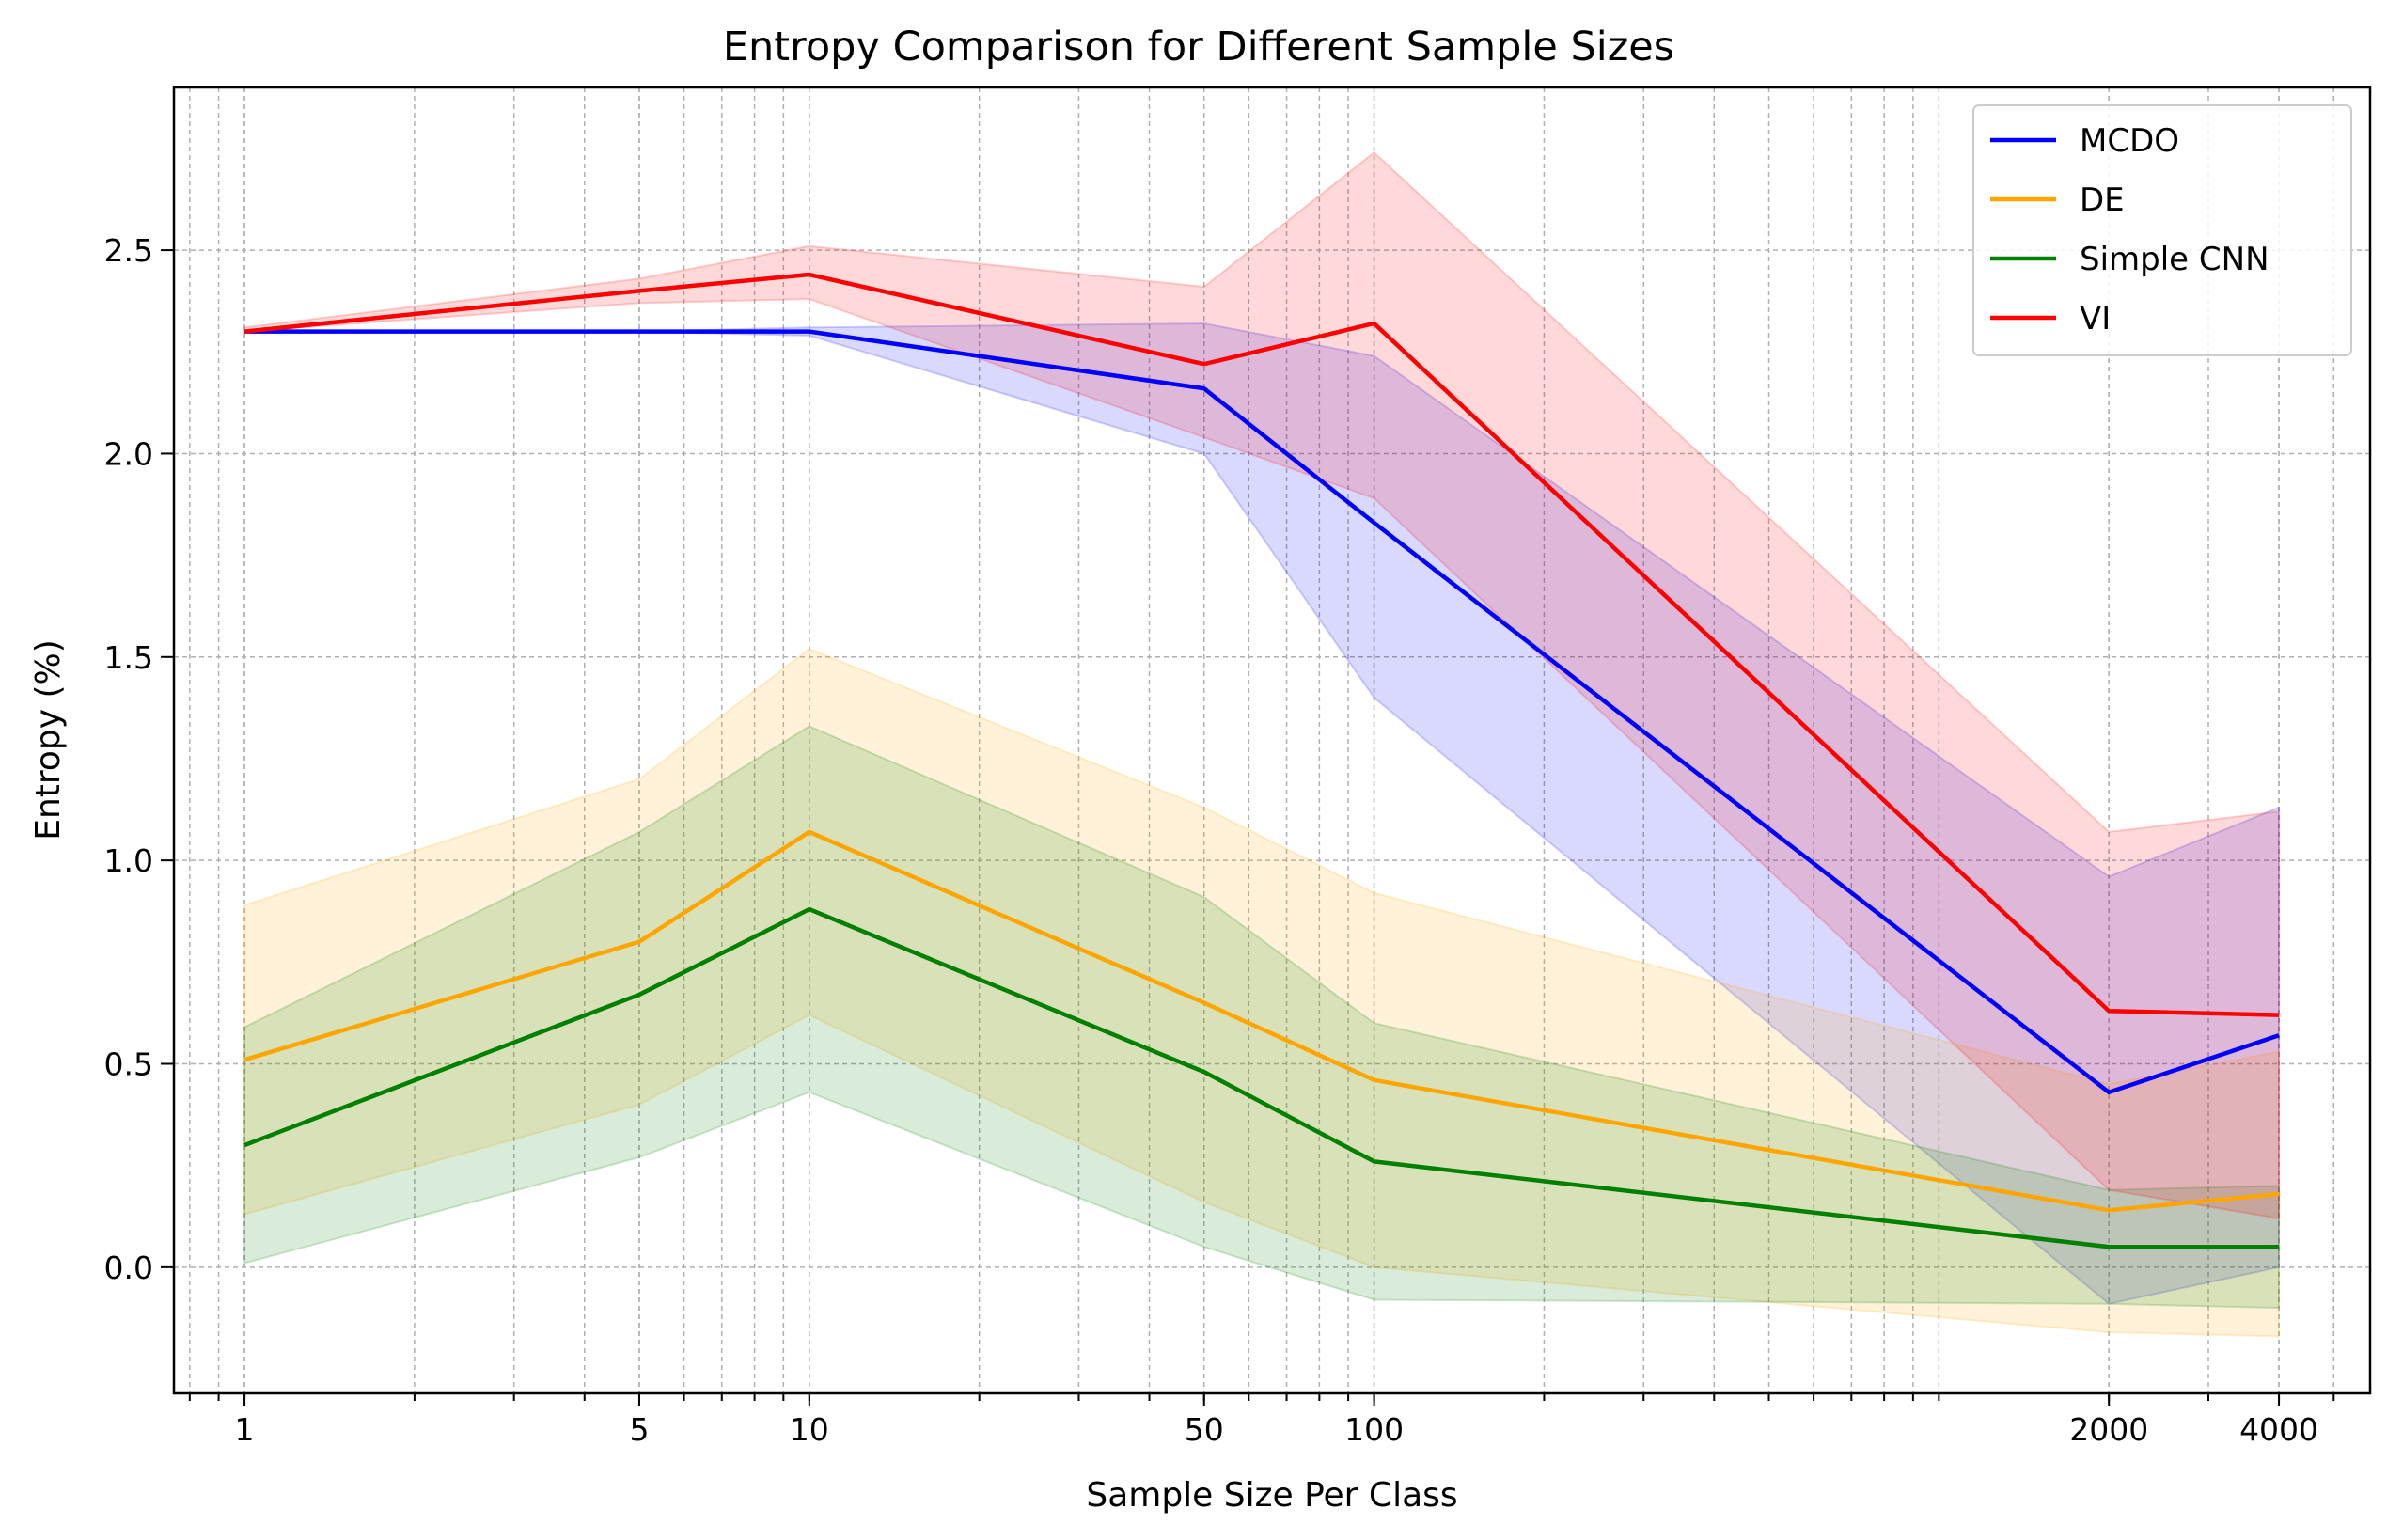 This screenshot has height=1540, width=2387. Describe the element at coordinates (1374, 1429) in the screenshot. I see `x-tick-label: 100` at that location.